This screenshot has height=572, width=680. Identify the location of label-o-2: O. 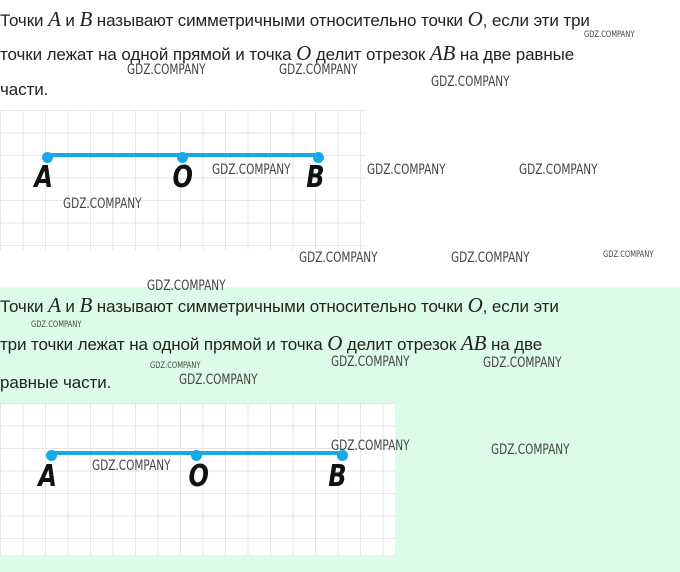
(198, 476).